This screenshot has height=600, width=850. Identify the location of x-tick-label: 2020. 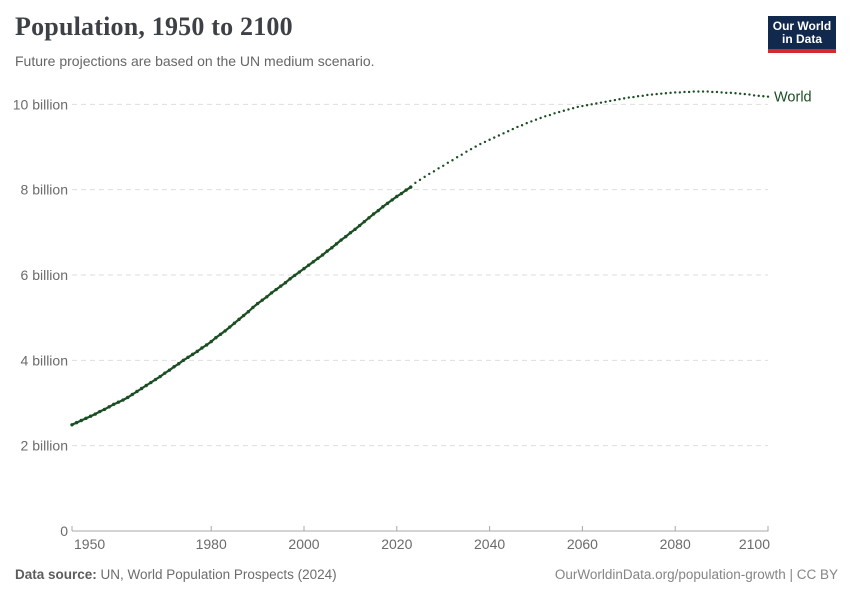
(396, 544).